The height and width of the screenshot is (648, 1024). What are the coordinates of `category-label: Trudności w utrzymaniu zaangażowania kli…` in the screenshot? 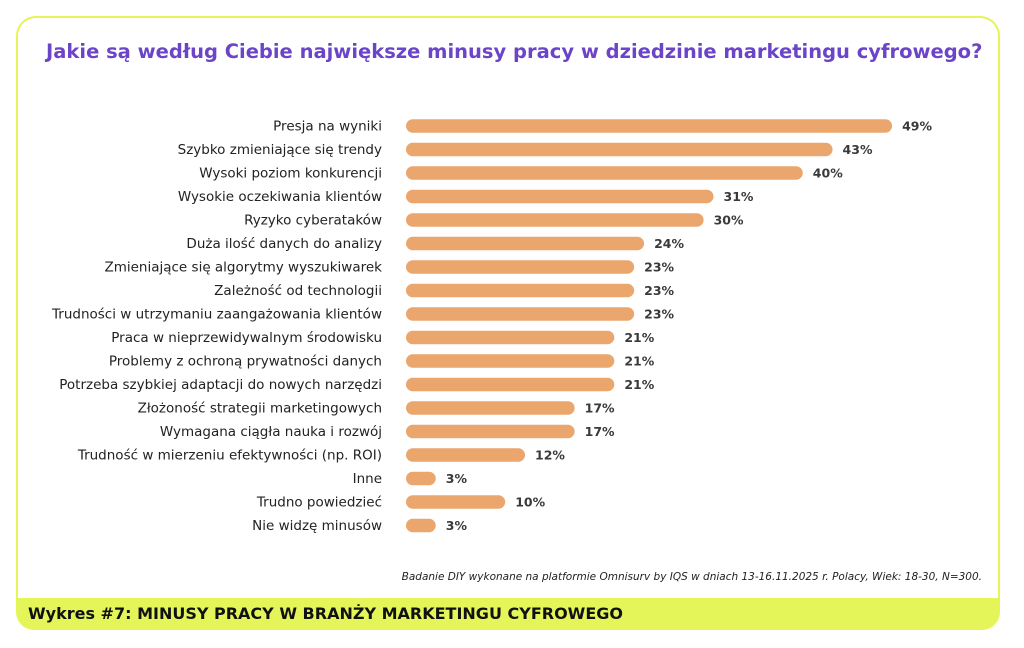 It's located at (216, 315).